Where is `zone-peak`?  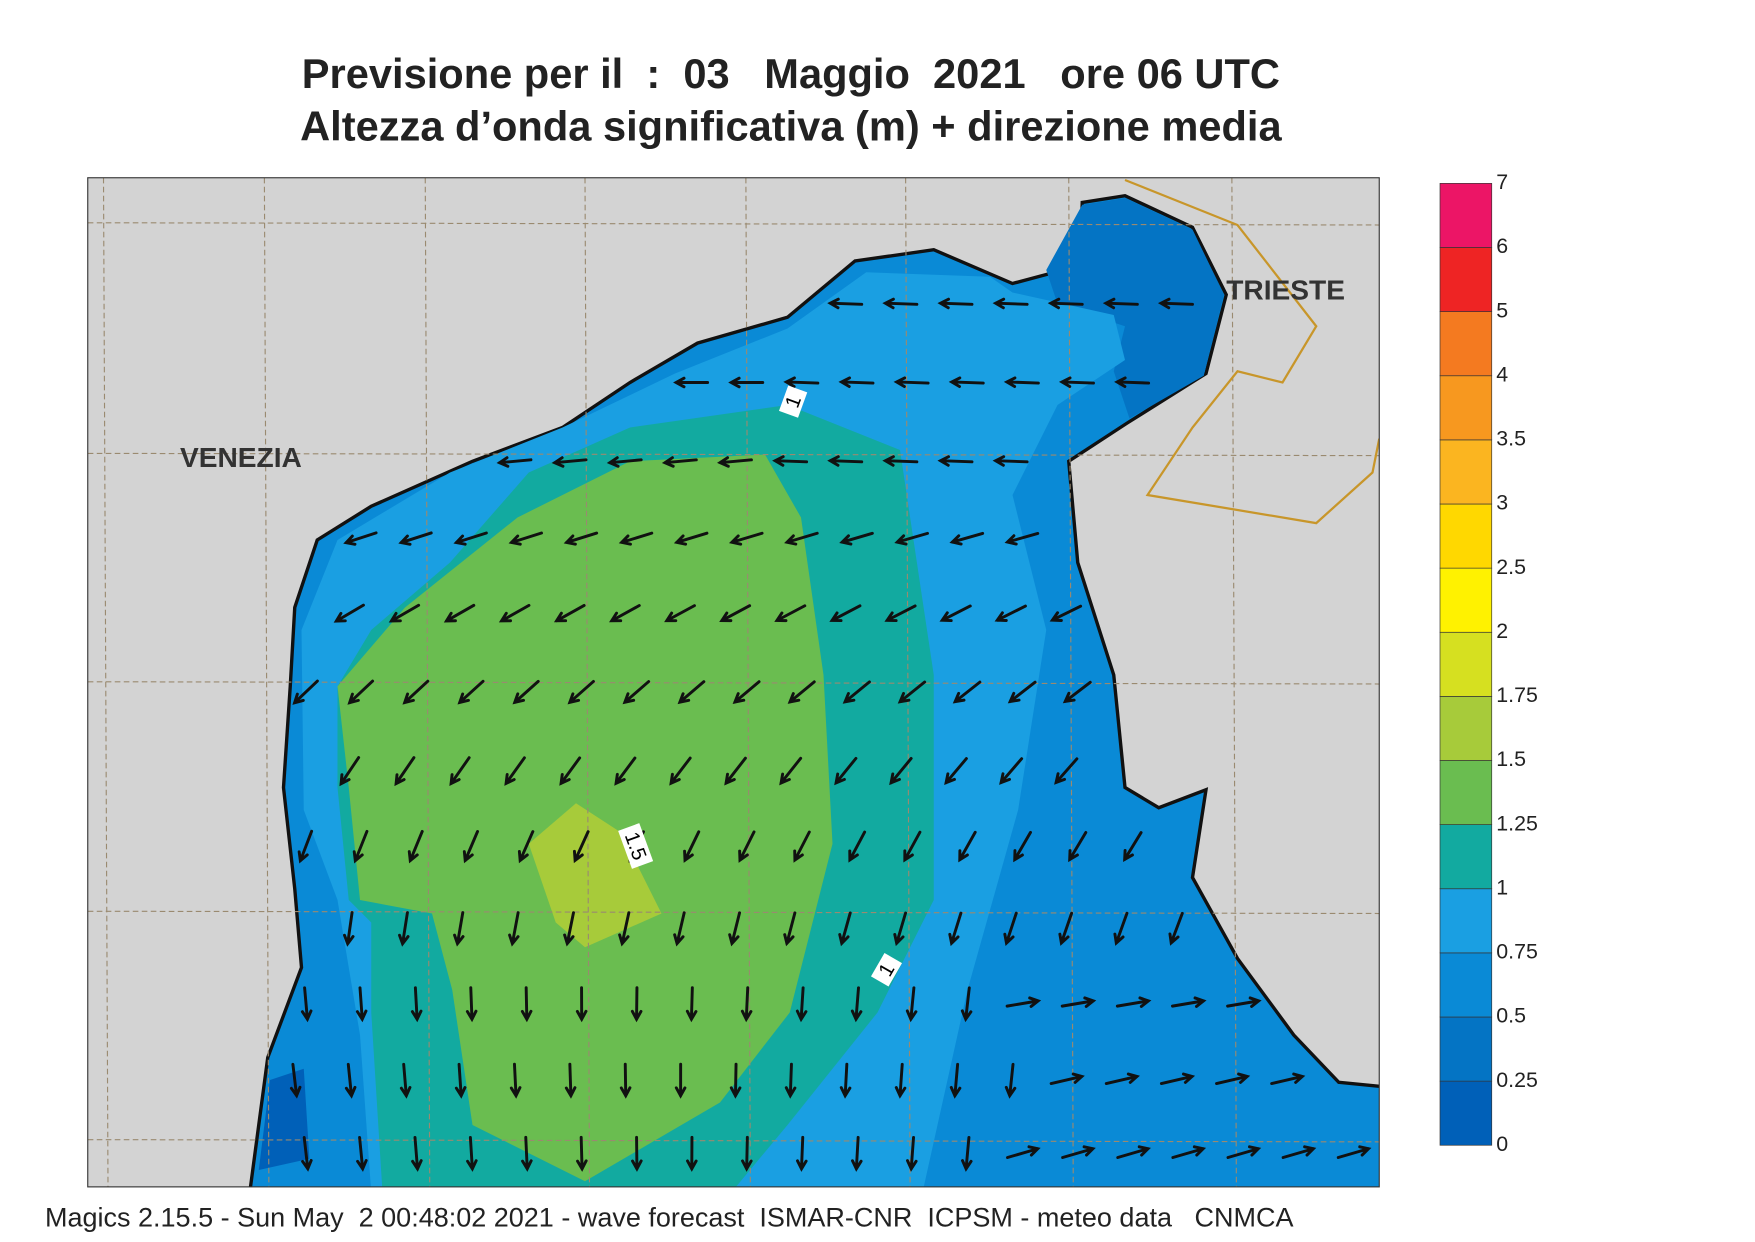
zone-peak is located at coordinates (595, 875).